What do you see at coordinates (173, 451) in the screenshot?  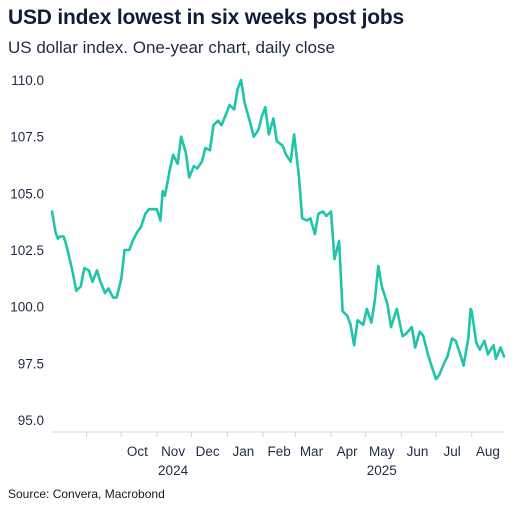 I see `x-tick-label: Nov` at bounding box center [173, 451].